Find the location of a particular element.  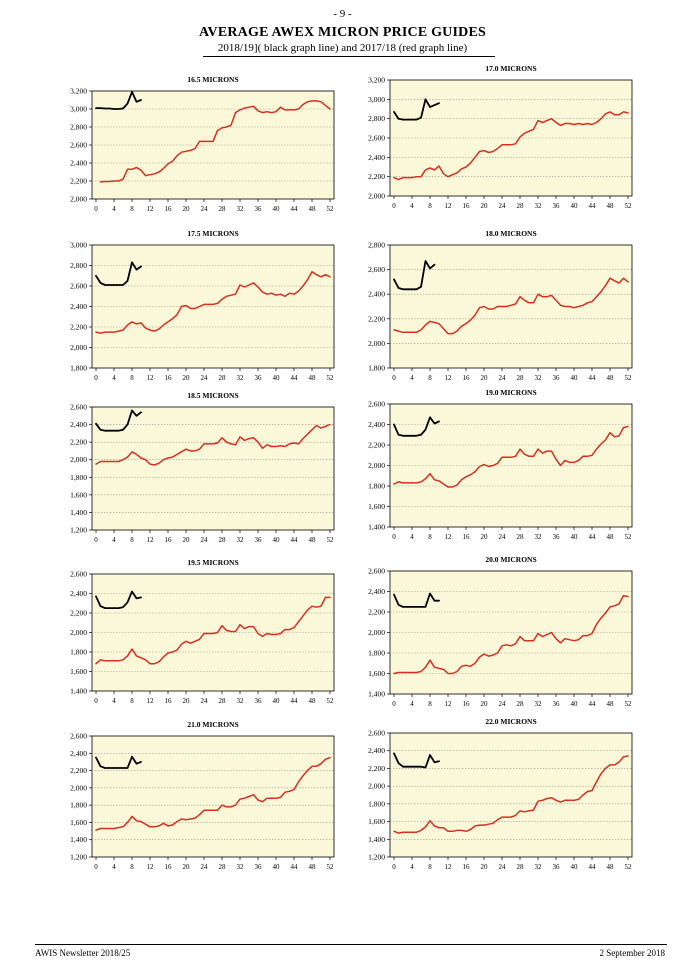

chart-title: 19.5 MICRONS is located at coordinates (212, 562).